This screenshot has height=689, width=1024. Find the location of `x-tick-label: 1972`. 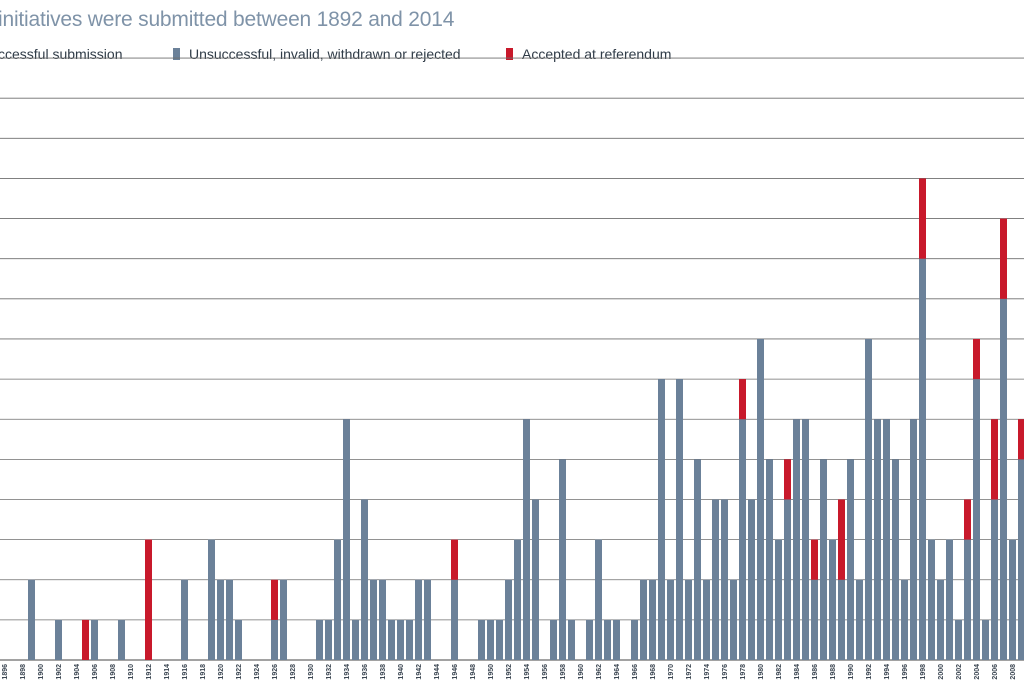

x-tick-label: 1972 is located at coordinates (689, 672).